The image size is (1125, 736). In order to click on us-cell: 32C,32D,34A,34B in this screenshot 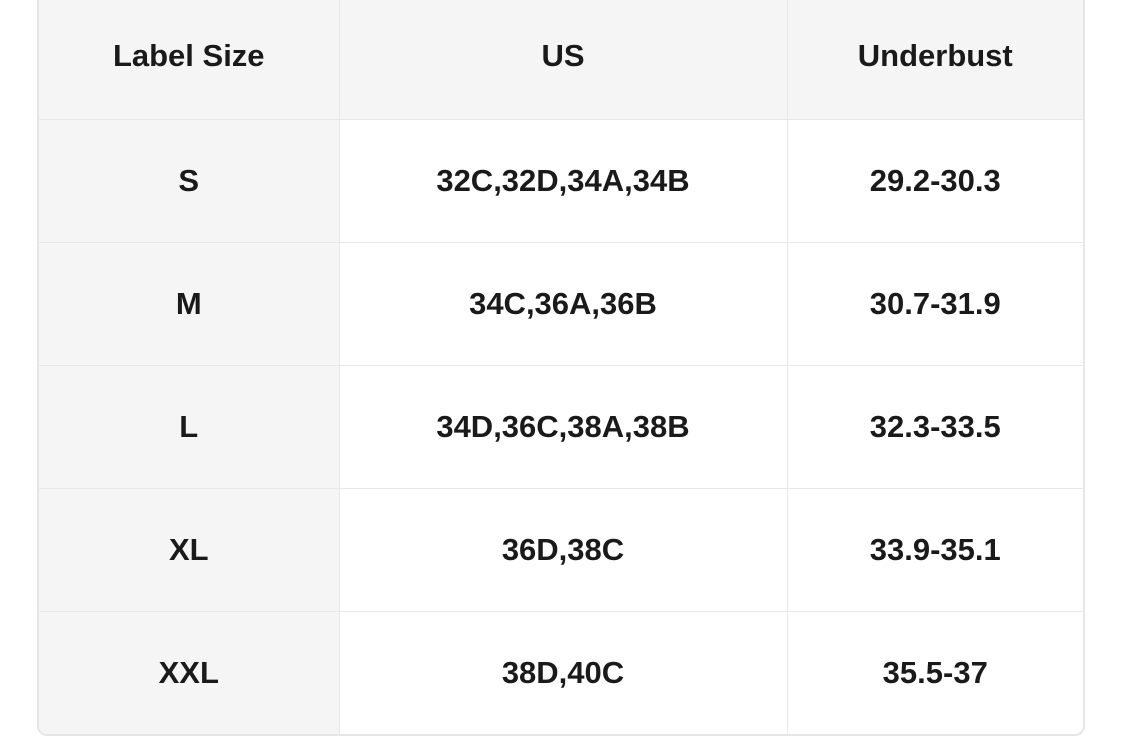, I will do `click(563, 181)`.